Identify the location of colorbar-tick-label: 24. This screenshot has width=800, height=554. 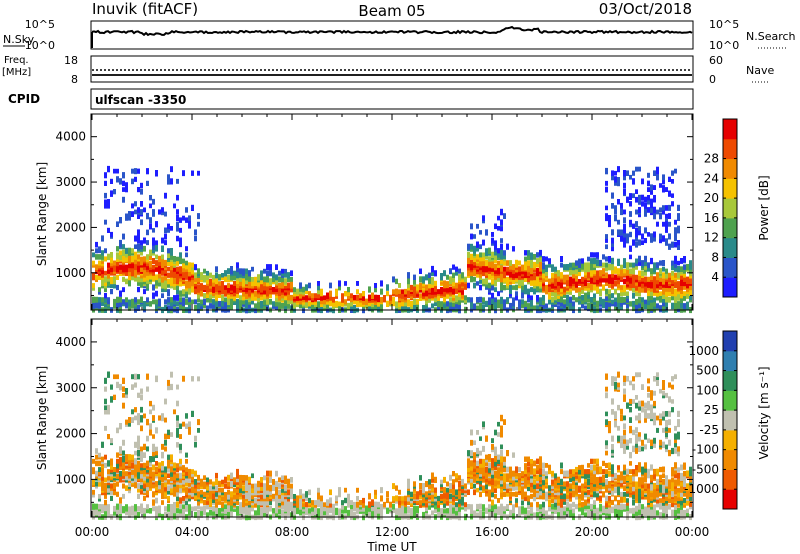
(711, 178).